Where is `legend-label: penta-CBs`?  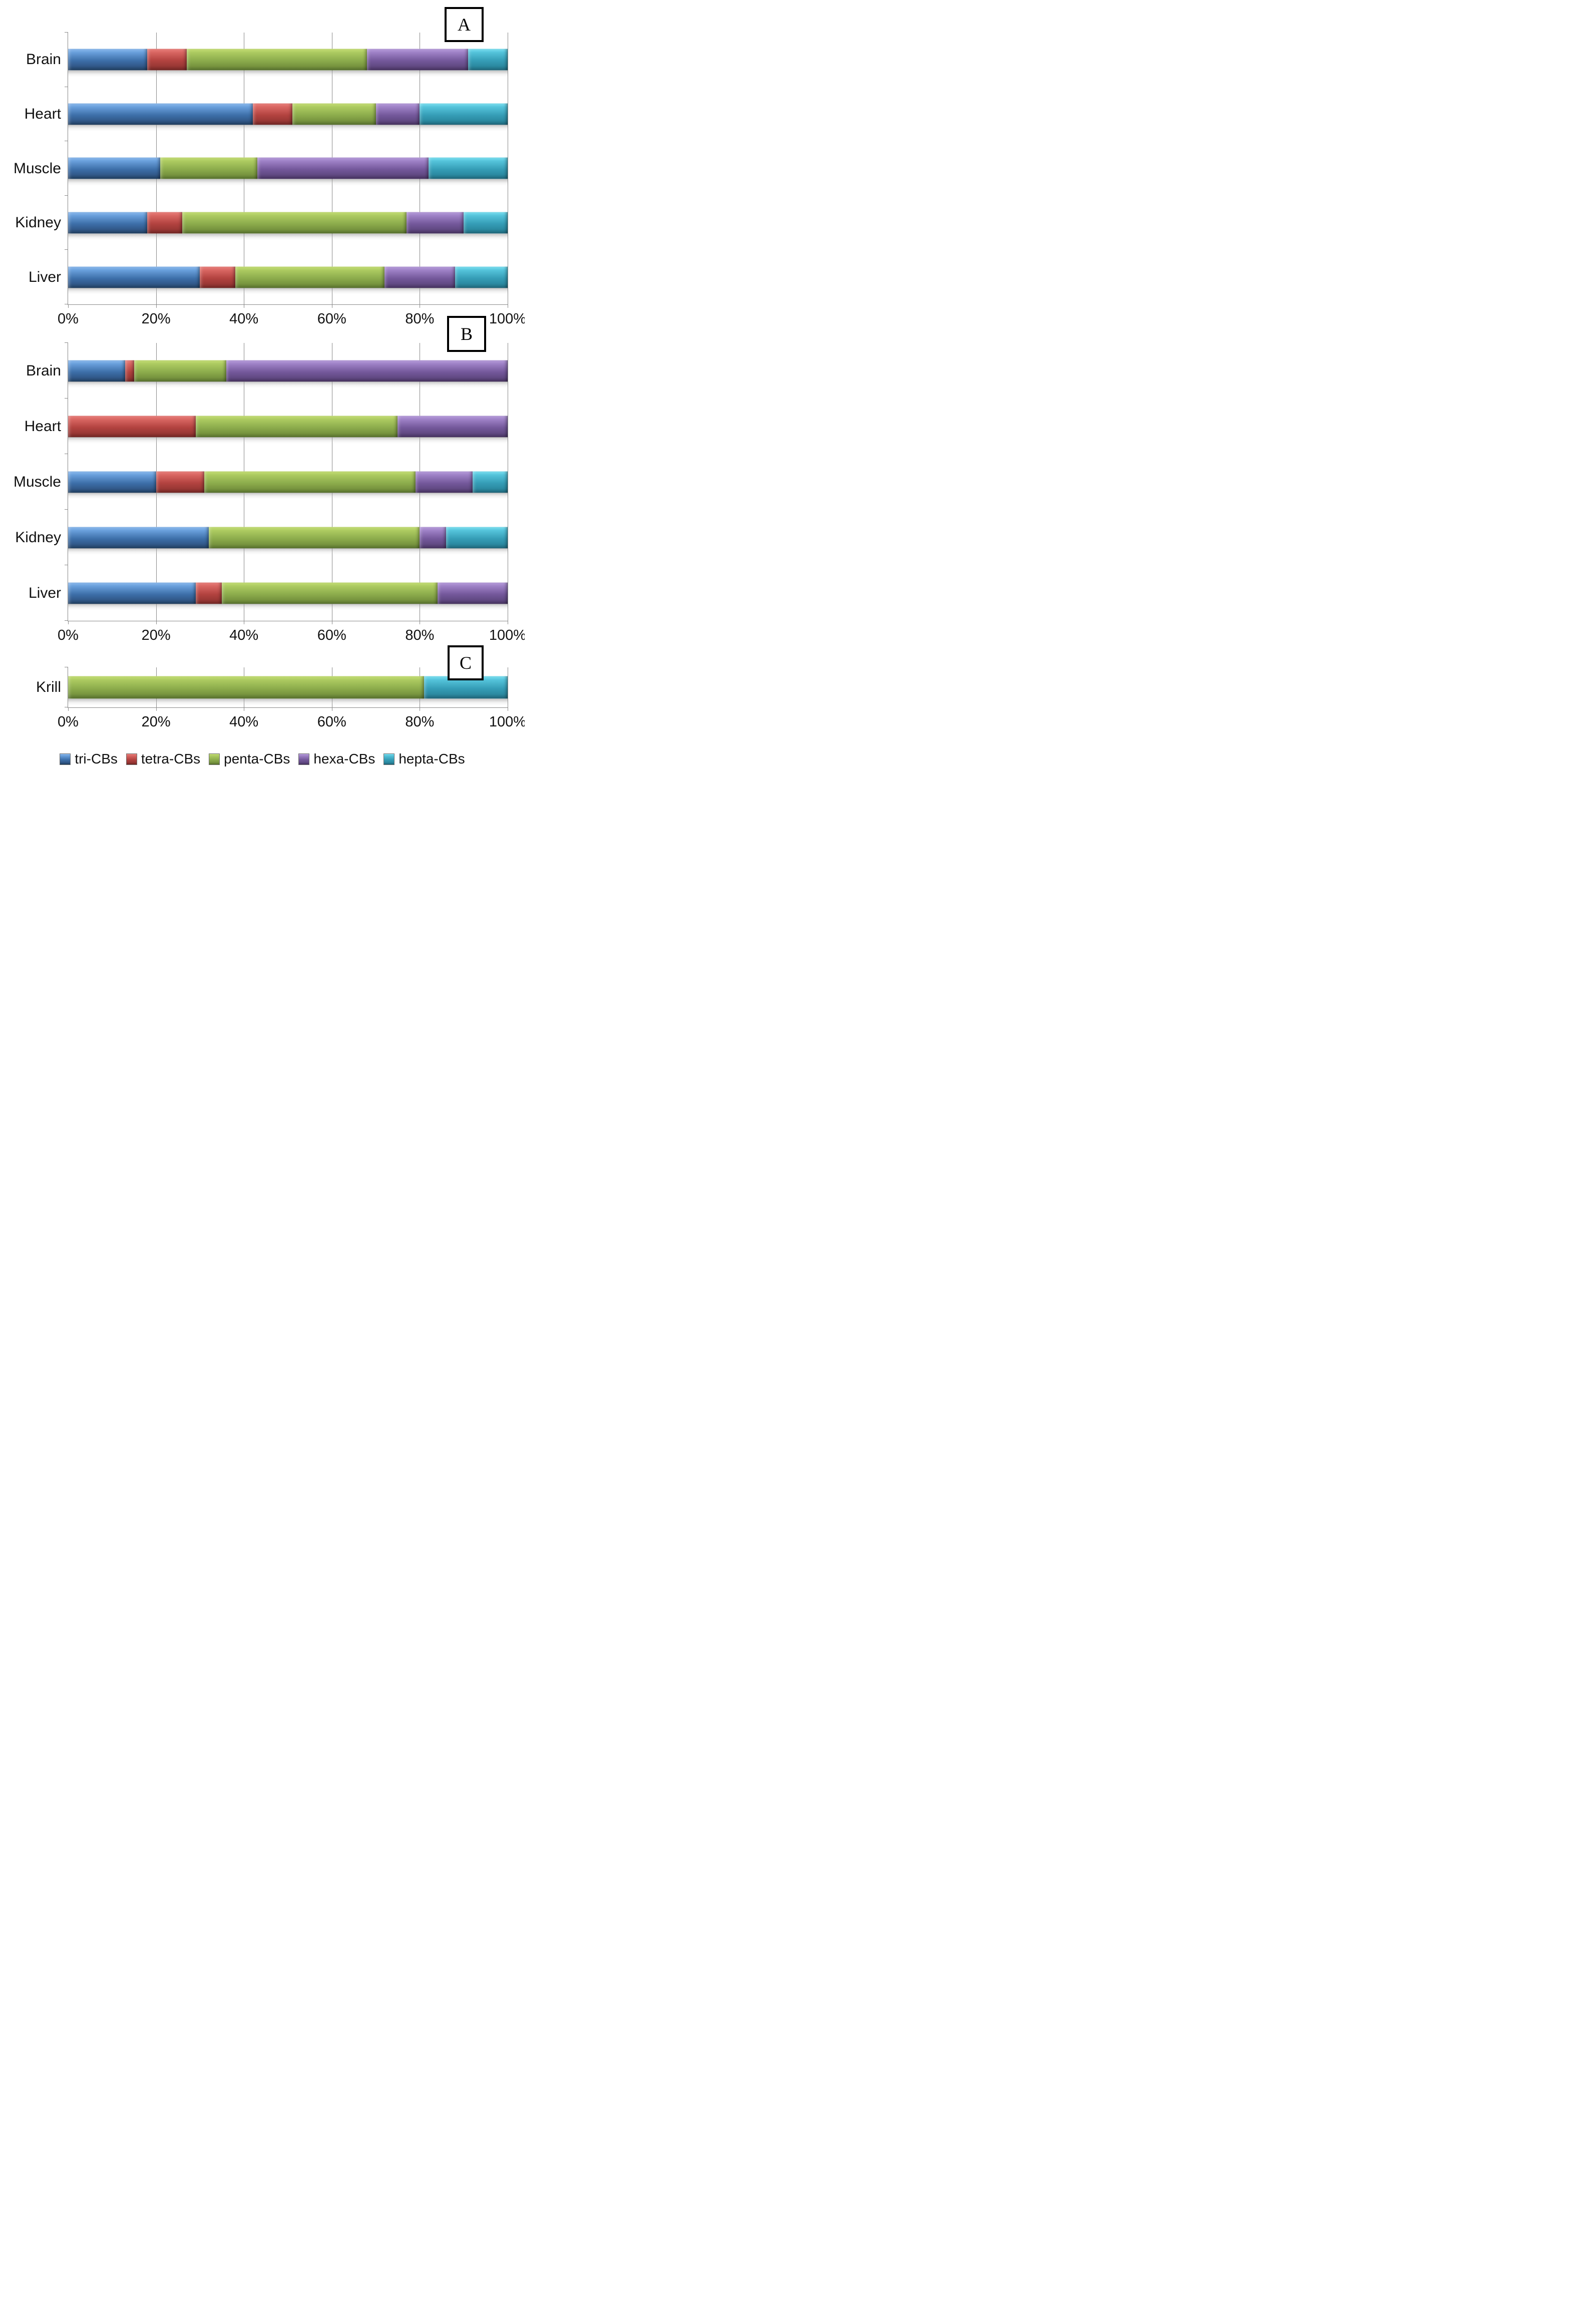 legend-label: penta-CBs is located at coordinates (257, 759).